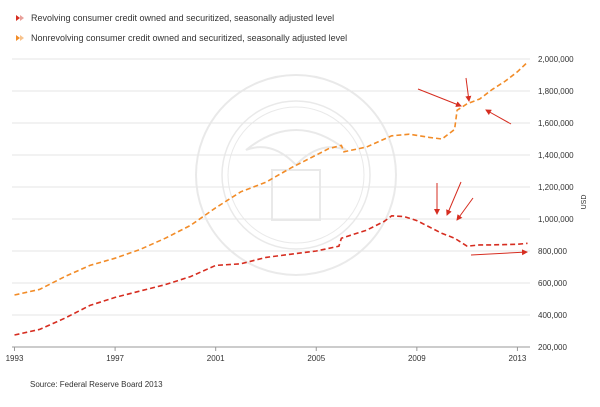 The width and height of the screenshot is (600, 407). I want to click on y-tick-label: 1,600,000, so click(556, 123).